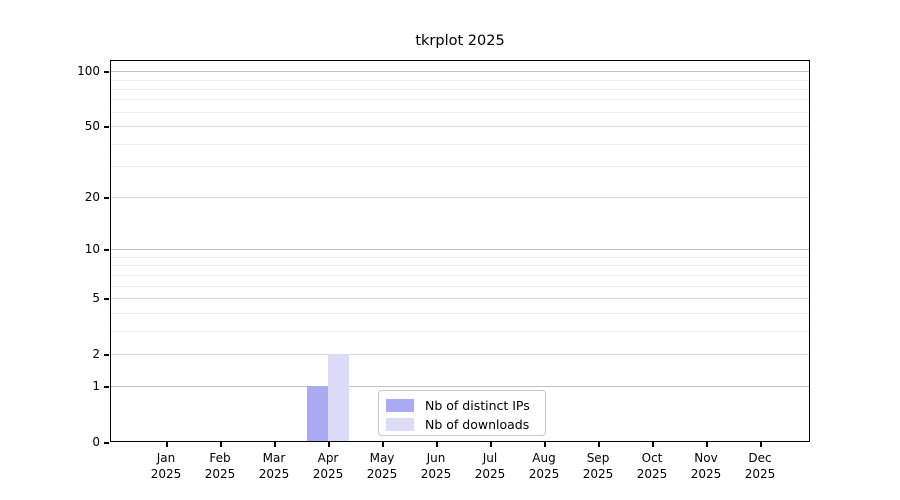 This screenshot has width=900, height=500. Describe the element at coordinates (400, 405) in the screenshot. I see `legend-swatch-distinct-ips` at that location.